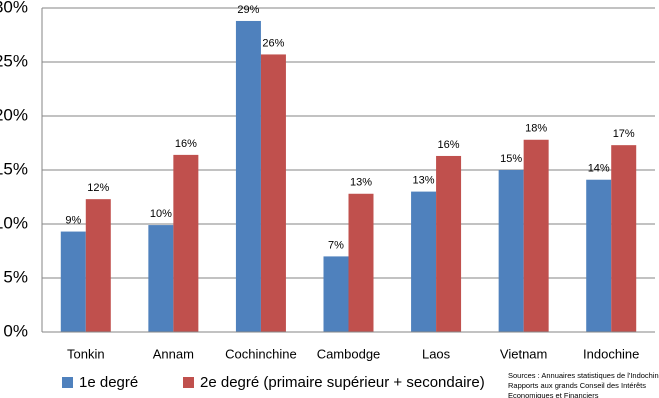 The width and height of the screenshot is (659, 398). I want to click on source-note: Rapports aux grands Conseil des Intérêts, so click(577, 385).